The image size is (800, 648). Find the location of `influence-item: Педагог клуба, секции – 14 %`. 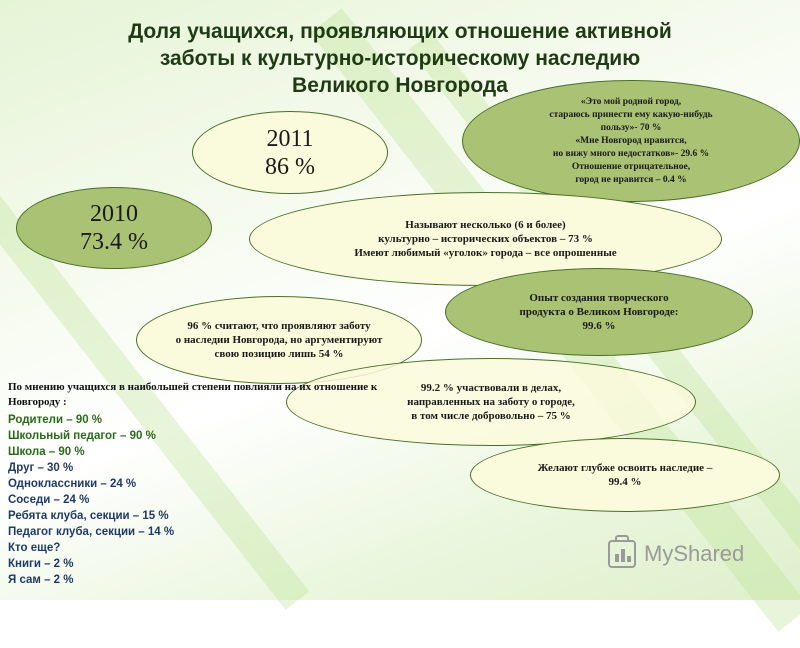

influence-item: Педагог клуба, секции – 14 % is located at coordinates (91, 532).